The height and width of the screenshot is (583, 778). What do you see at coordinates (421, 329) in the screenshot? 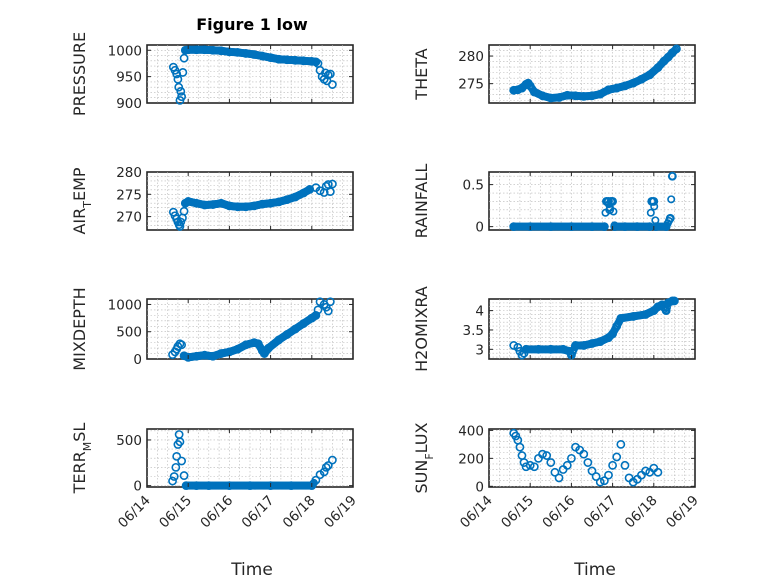
I see `y-axis-label: H2OMIXRA` at bounding box center [421, 329].